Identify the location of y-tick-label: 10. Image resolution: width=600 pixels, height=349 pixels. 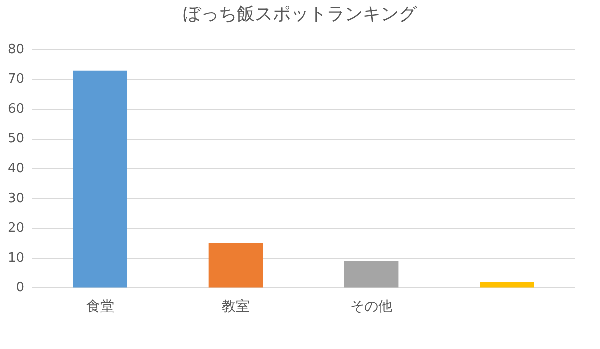
(16, 258).